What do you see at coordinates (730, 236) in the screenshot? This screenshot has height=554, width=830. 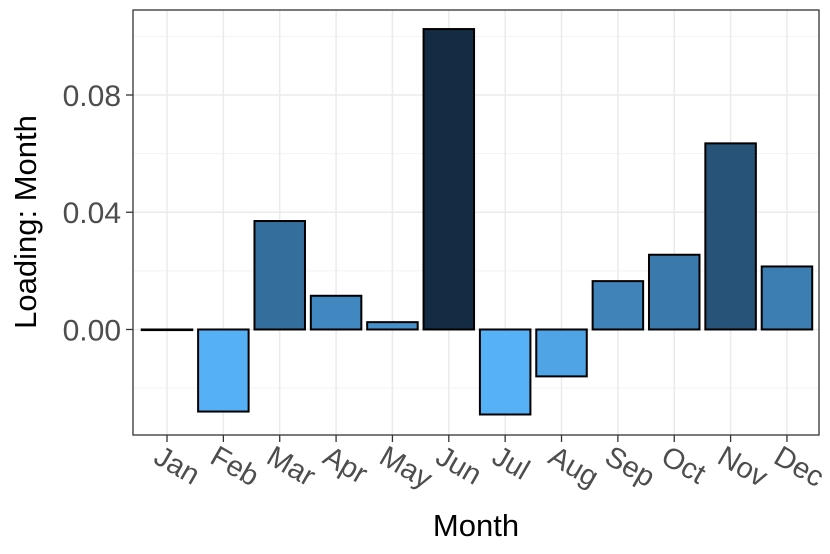 I see `bar-nov` at bounding box center [730, 236].